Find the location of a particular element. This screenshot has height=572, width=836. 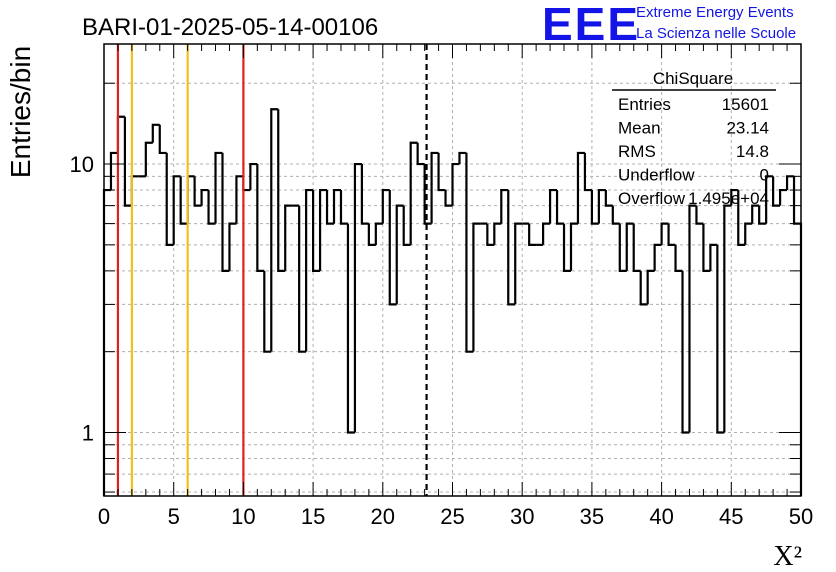

x-tick-label: 50 is located at coordinates (801, 516).